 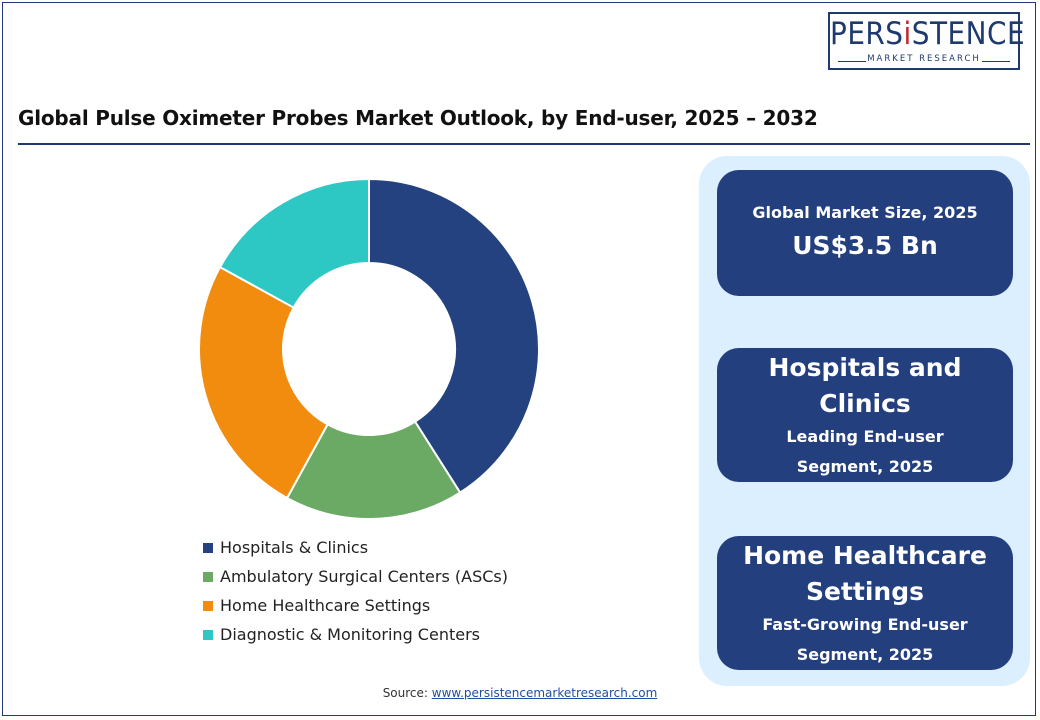 What do you see at coordinates (852, 61) in the screenshot?
I see `logo-rule-left` at bounding box center [852, 61].